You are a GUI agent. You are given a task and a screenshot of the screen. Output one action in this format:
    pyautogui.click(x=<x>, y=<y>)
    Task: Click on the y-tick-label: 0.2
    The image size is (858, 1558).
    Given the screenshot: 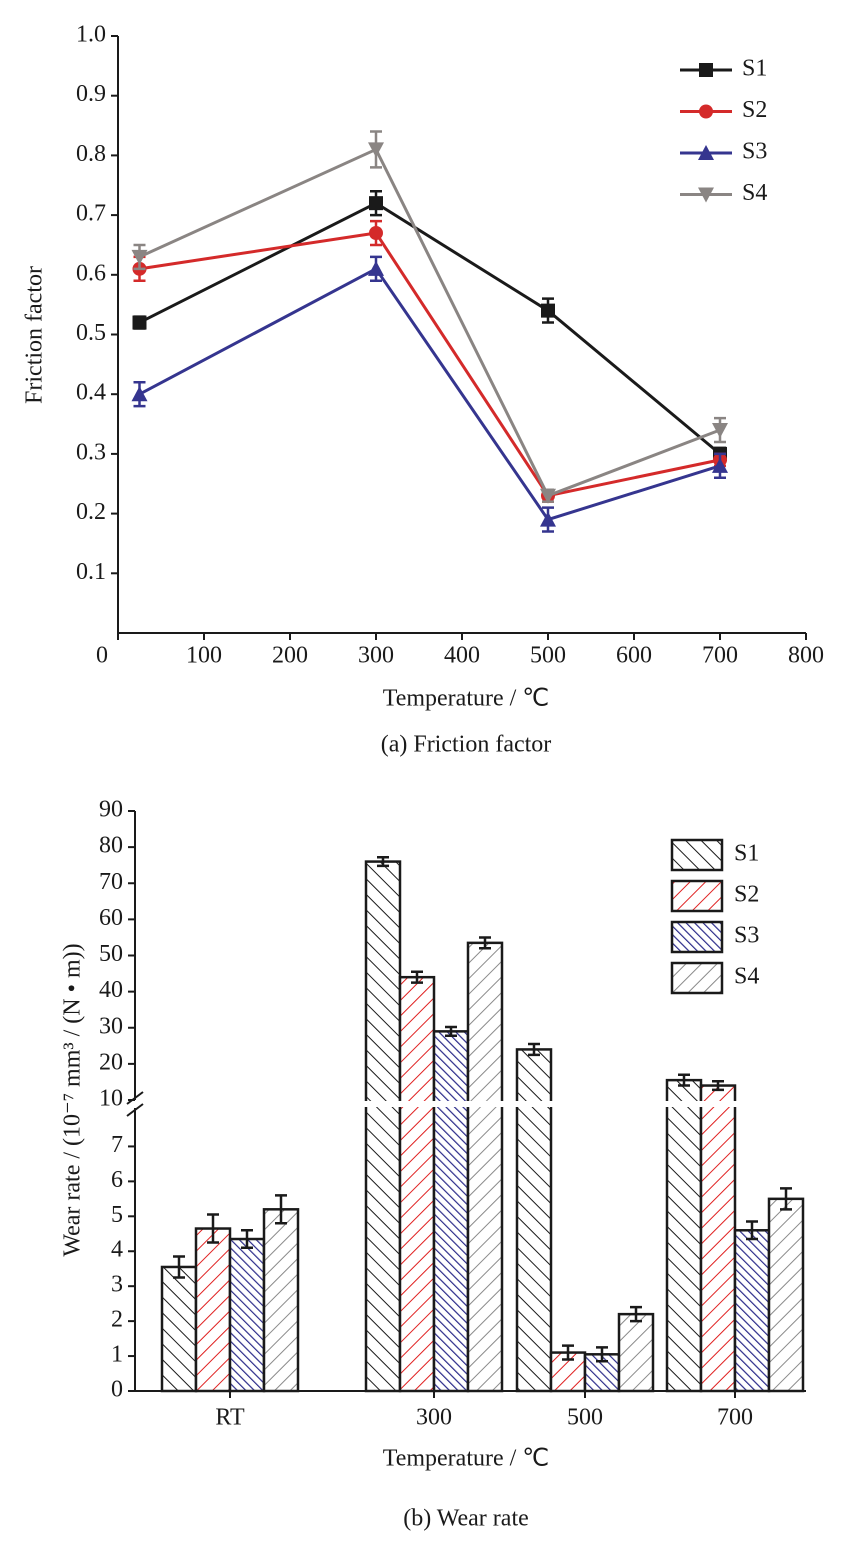 What is the action you would take?
    pyautogui.click(x=91, y=512)
    